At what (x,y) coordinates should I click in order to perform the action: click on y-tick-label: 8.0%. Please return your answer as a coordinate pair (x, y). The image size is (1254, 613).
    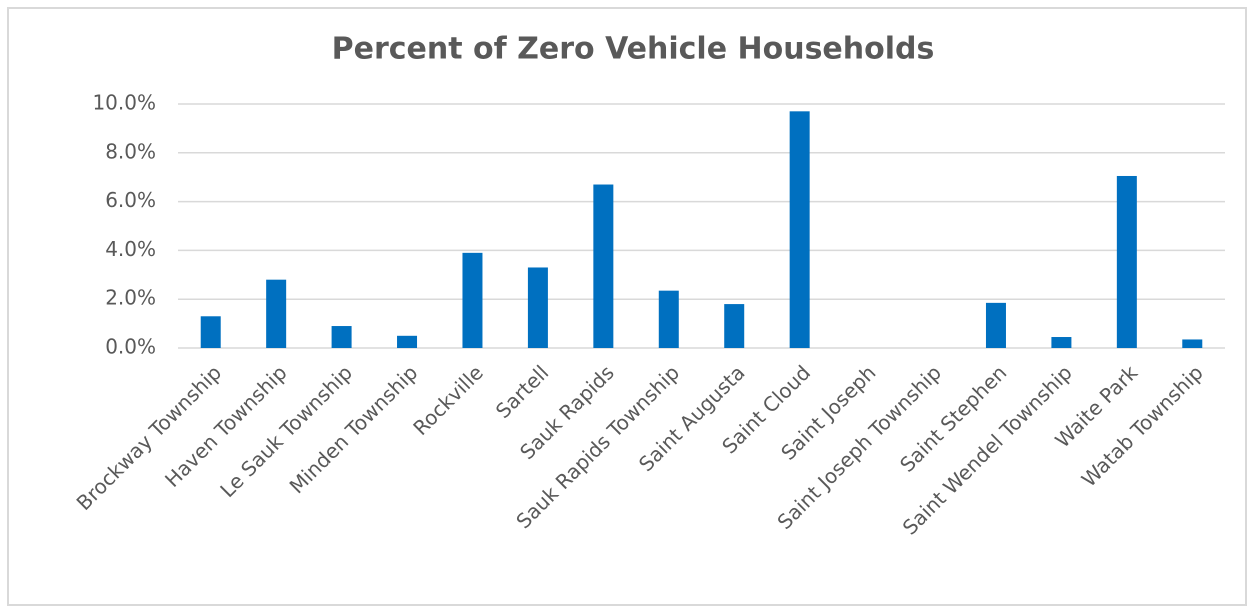
    Looking at the image, I should click on (130, 151).